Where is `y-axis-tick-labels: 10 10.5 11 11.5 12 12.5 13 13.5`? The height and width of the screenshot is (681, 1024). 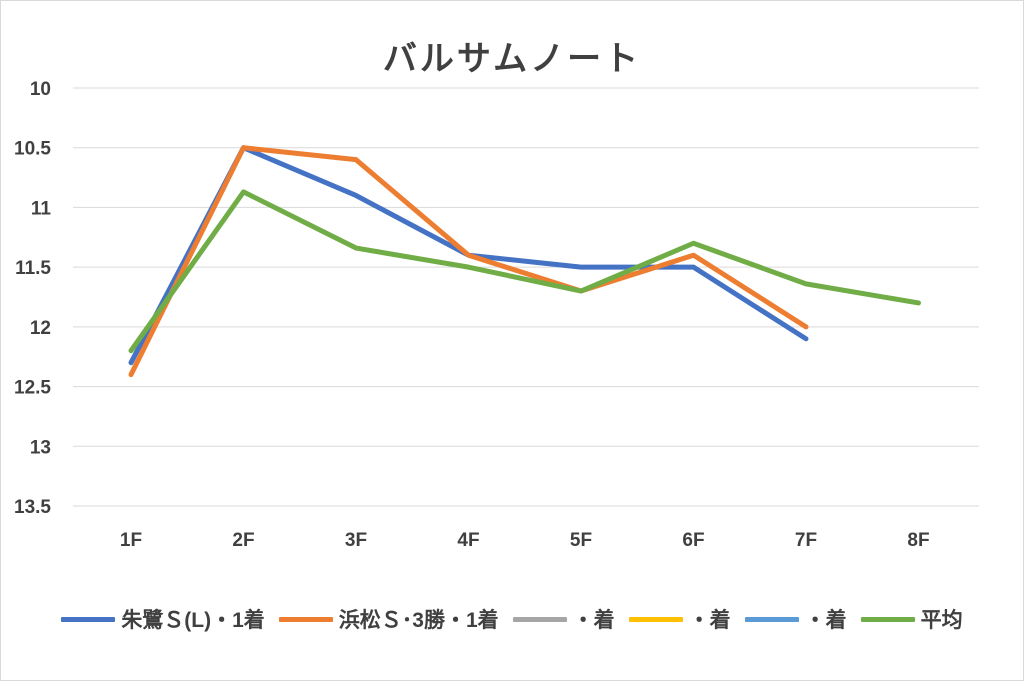 y-axis-tick-labels: 10 10.5 11 11.5 12 12.5 13 13.5 is located at coordinates (32, 298).